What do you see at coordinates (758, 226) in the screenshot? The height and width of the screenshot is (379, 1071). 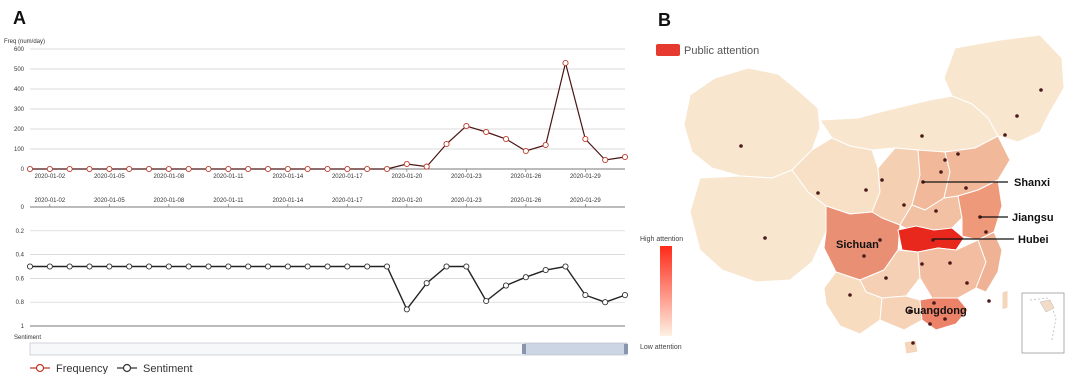 I see `region-tibet` at bounding box center [758, 226].